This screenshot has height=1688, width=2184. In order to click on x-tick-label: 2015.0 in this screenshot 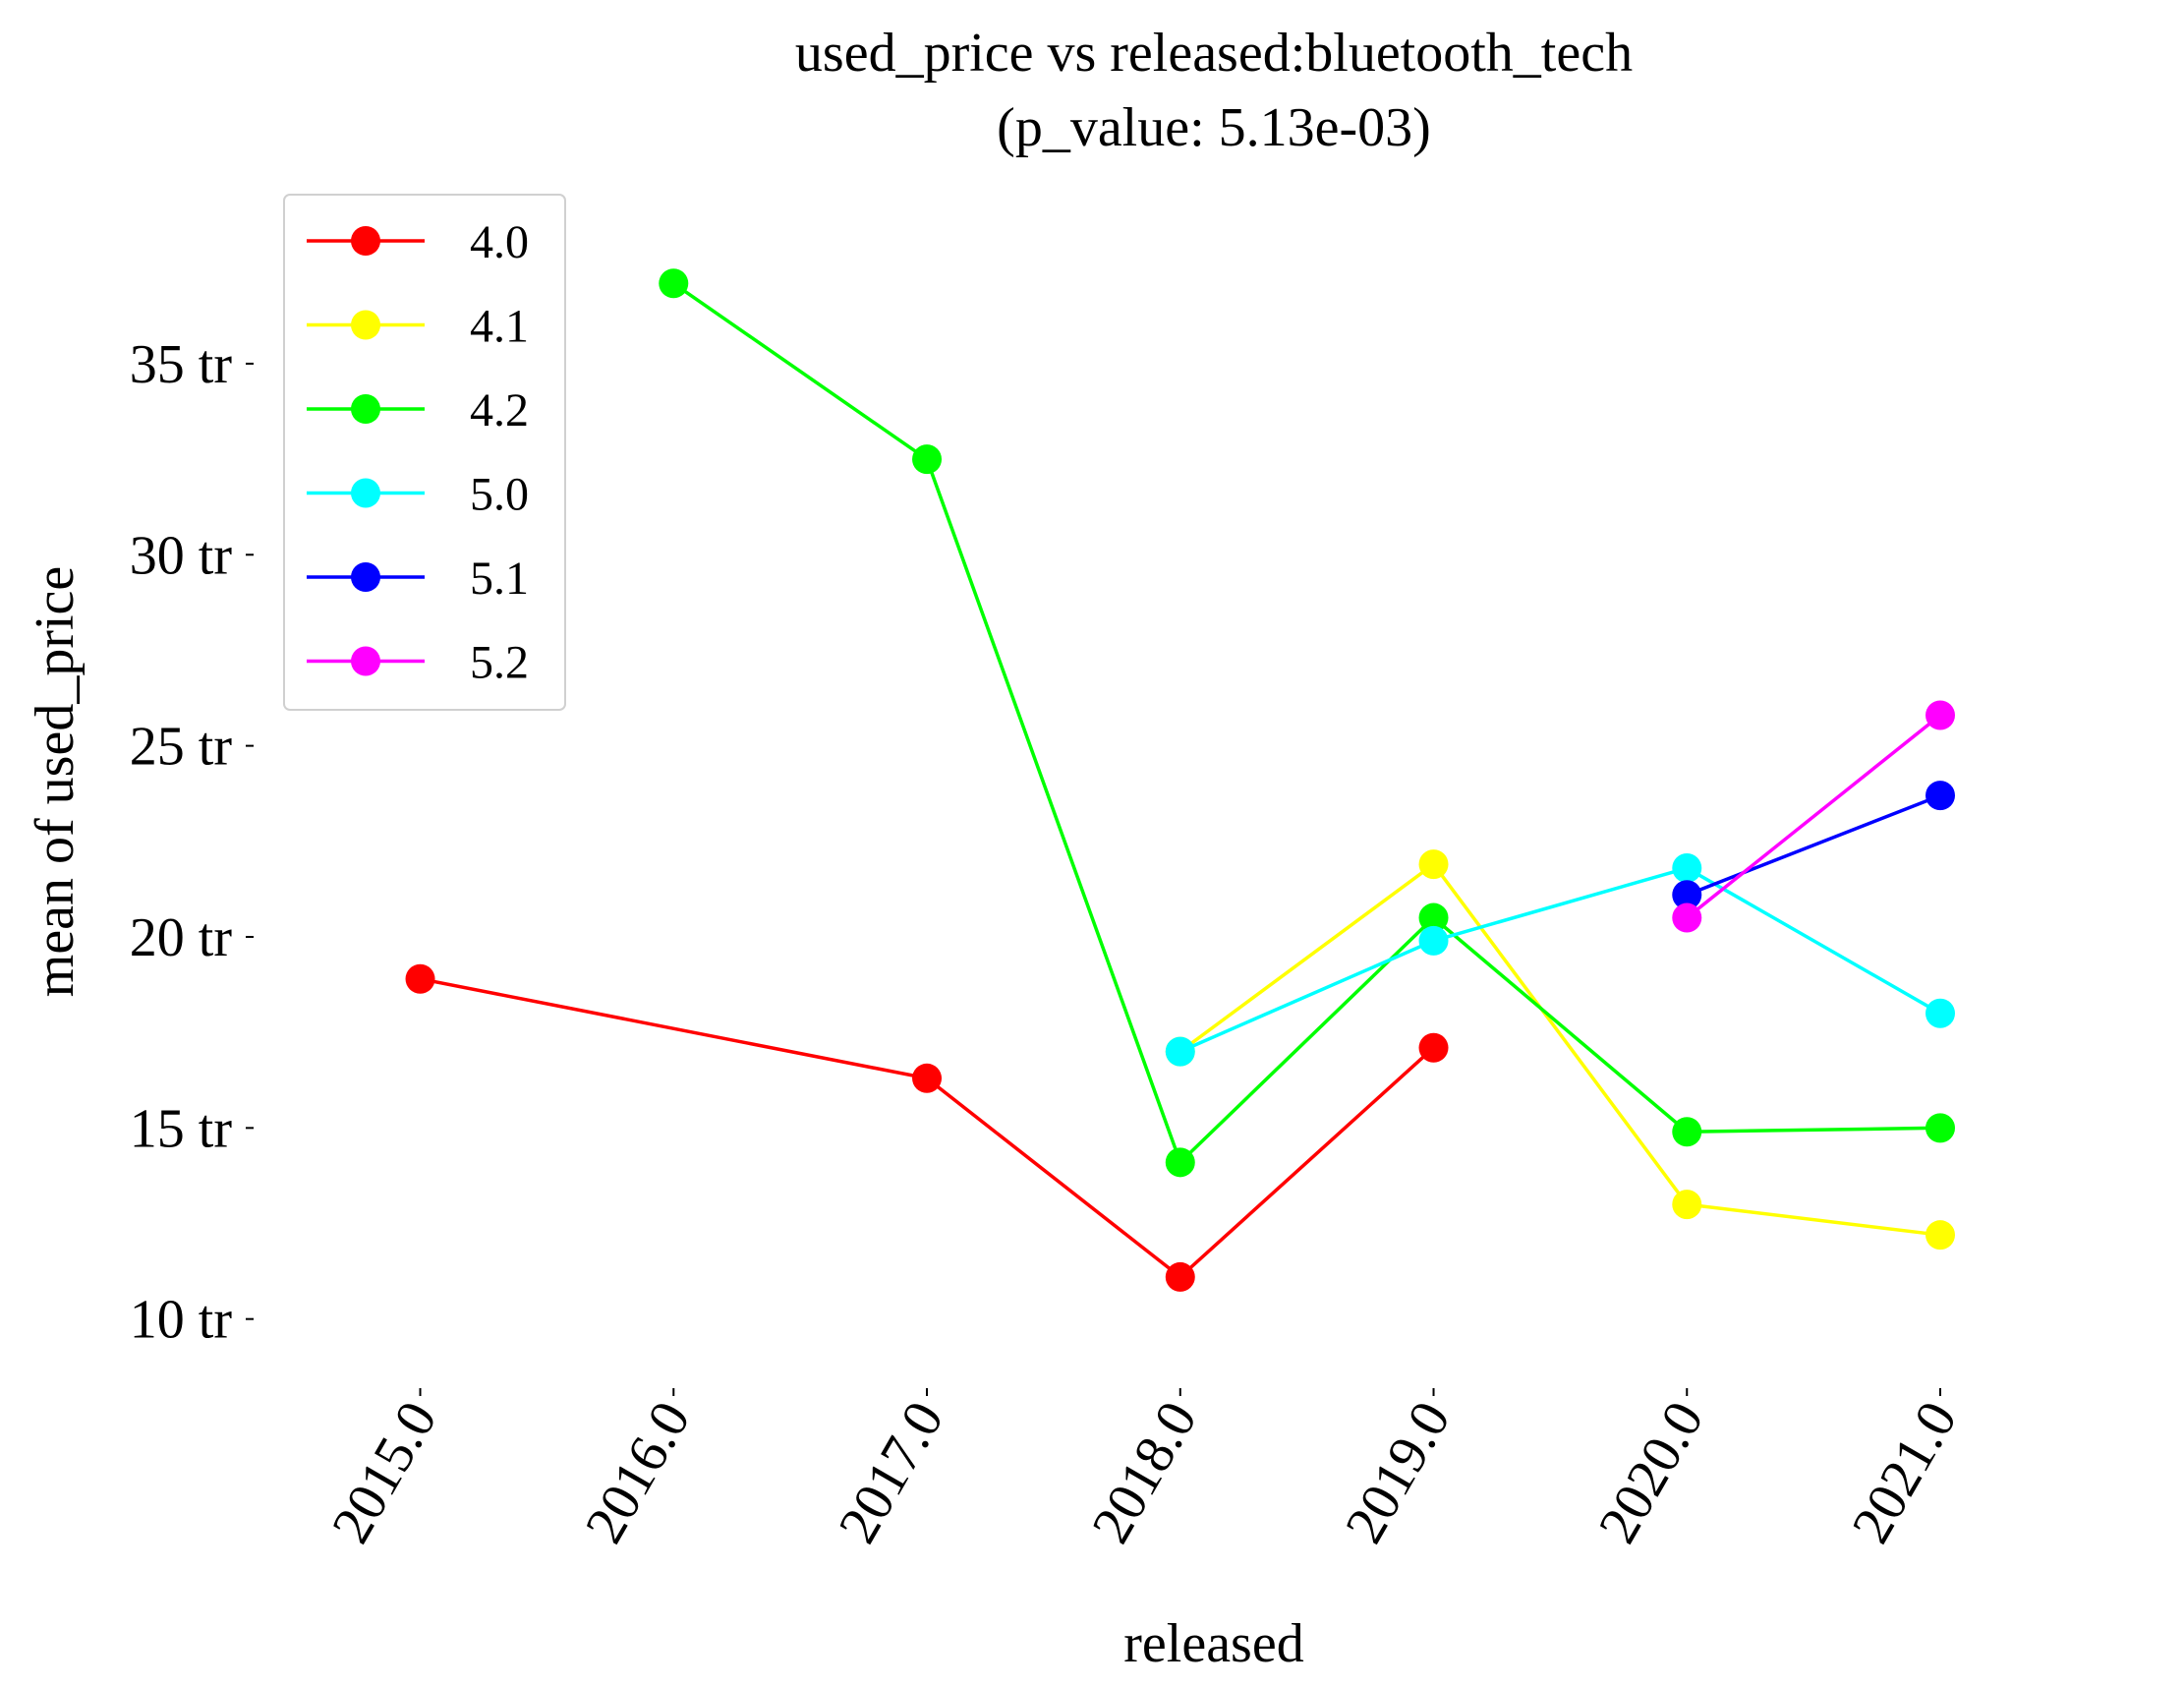, I will do `click(384, 1472)`.